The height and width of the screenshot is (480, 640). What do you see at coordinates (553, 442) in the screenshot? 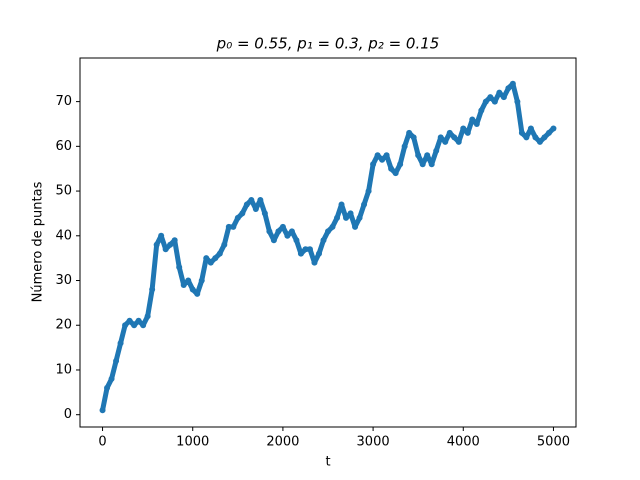
I see `x-tick-label: 5000` at bounding box center [553, 442].